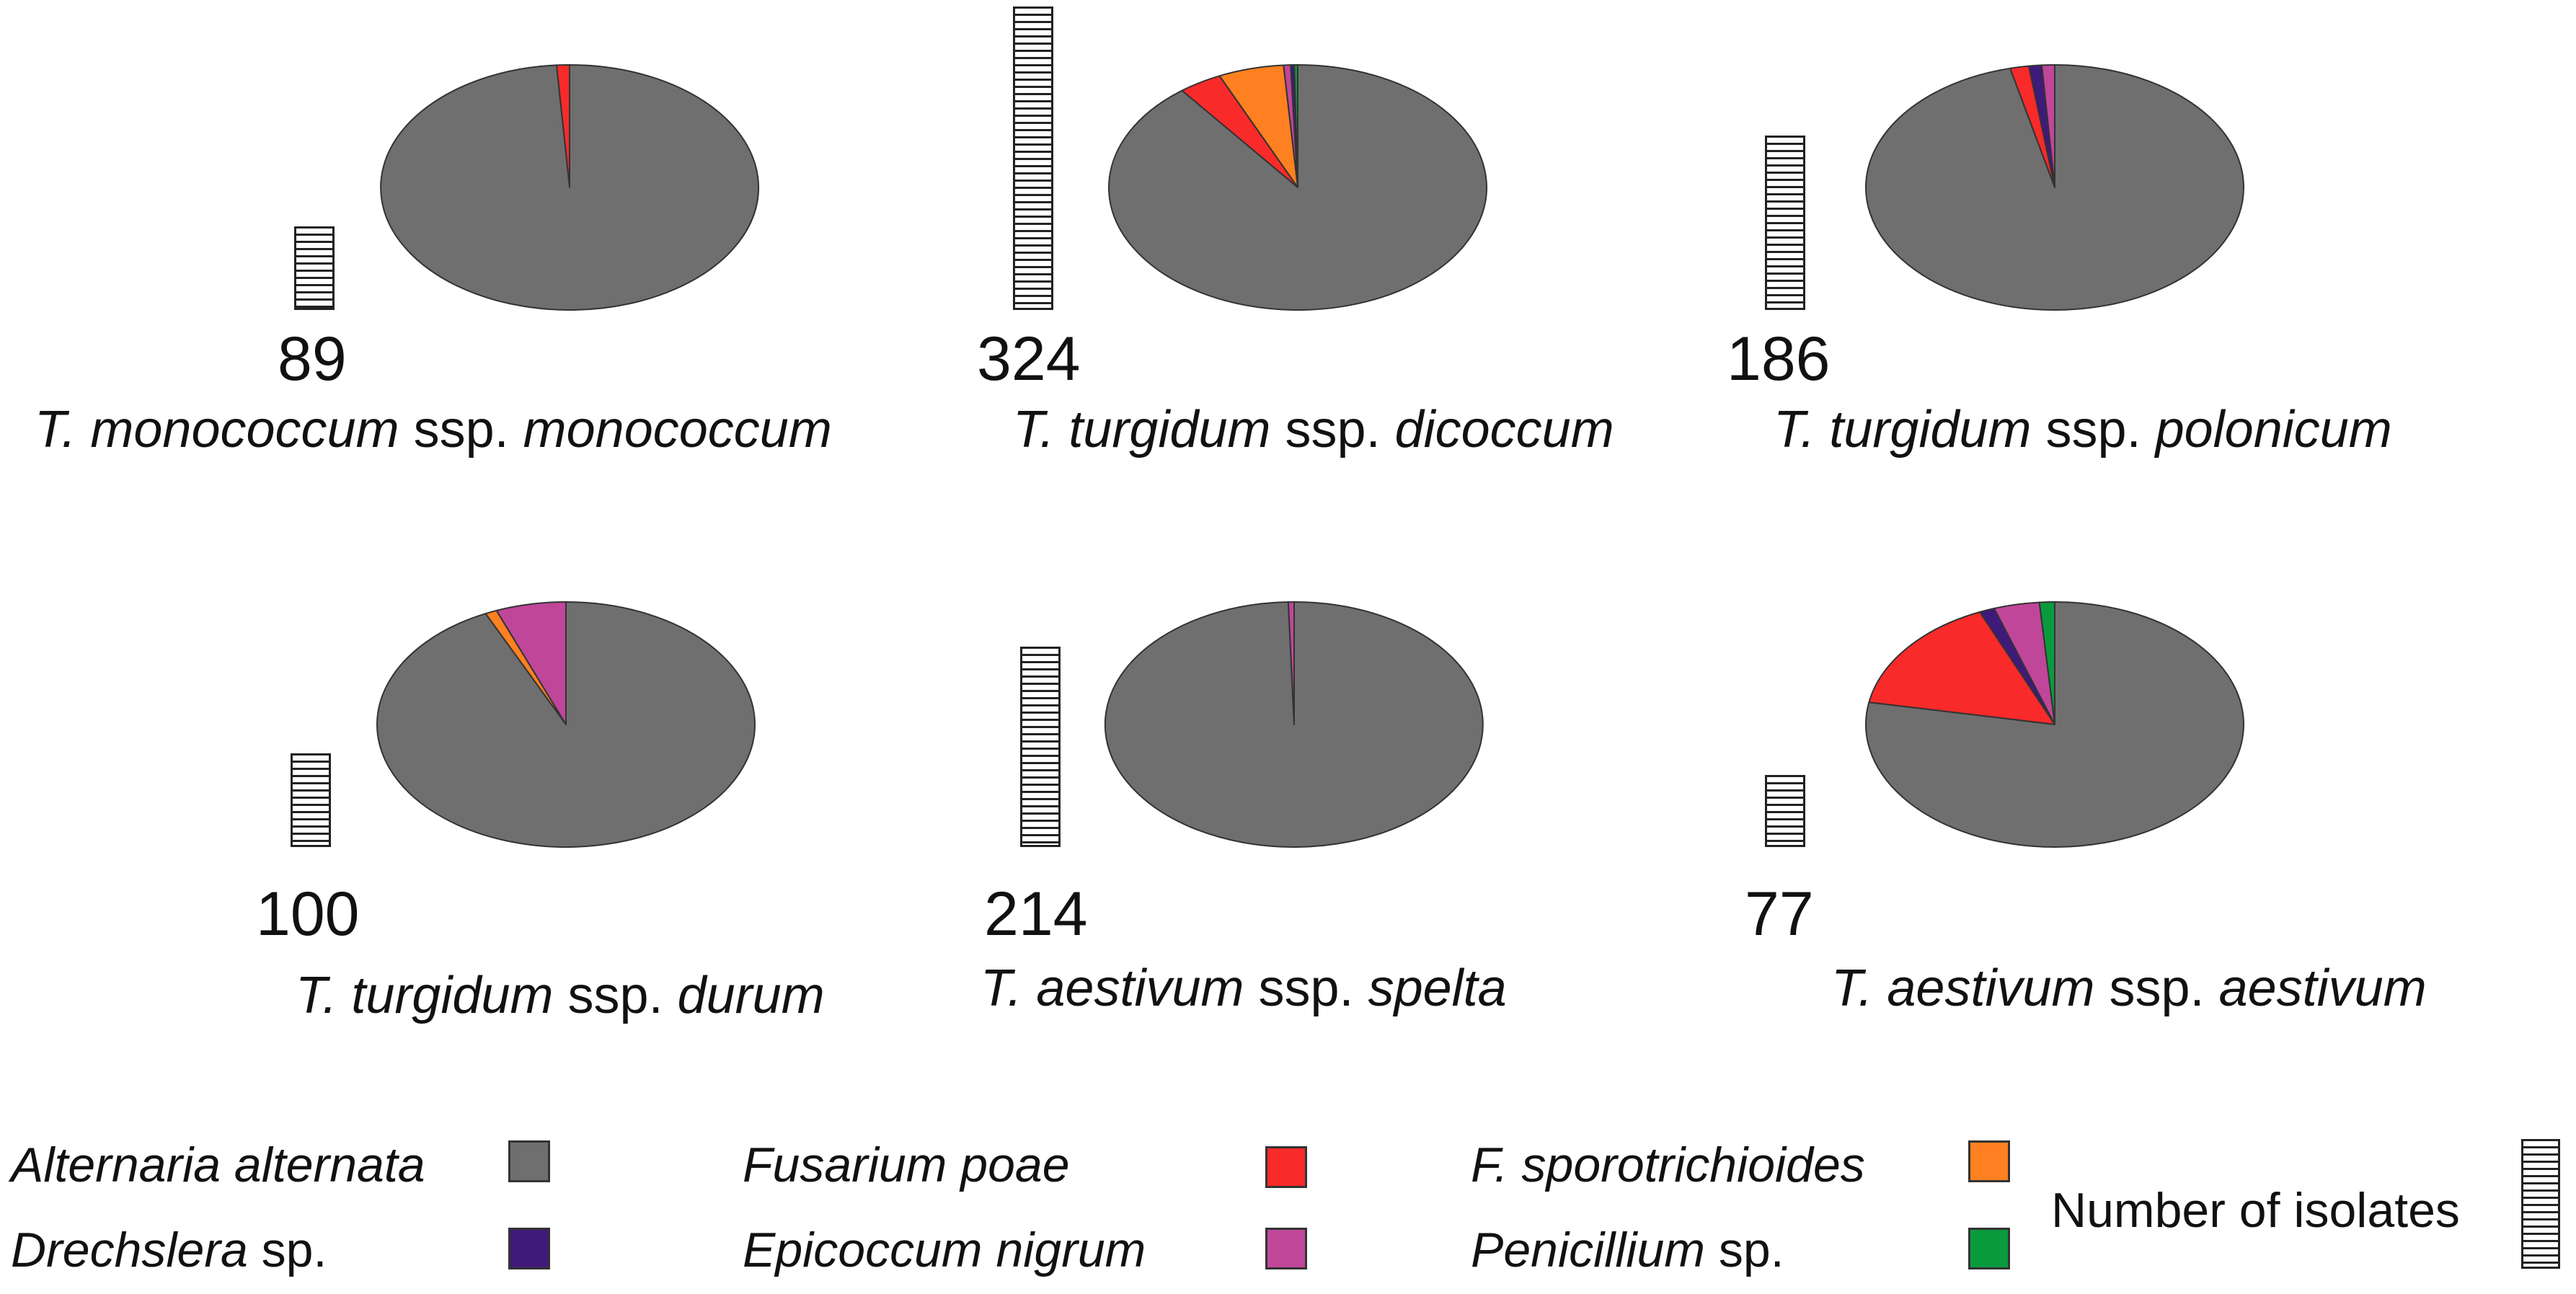 This screenshot has width=2576, height=1294. Describe the element at coordinates (1504, 429) in the screenshot. I see `species-subspecies: dicoccum` at that location.